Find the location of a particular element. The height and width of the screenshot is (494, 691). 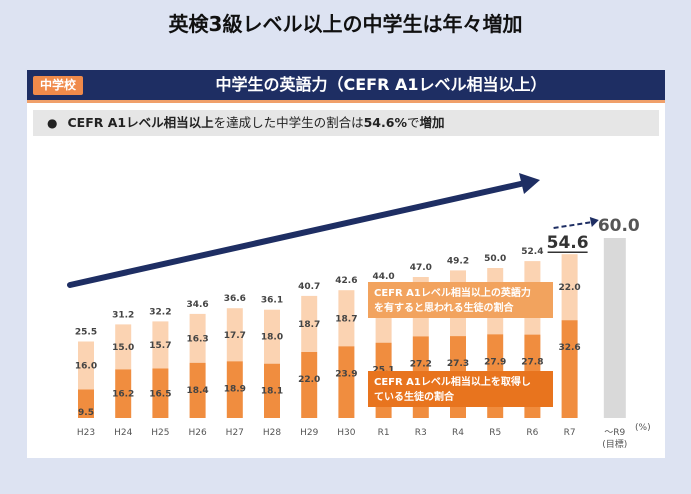

total-label: 42.6 is located at coordinates (346, 281).